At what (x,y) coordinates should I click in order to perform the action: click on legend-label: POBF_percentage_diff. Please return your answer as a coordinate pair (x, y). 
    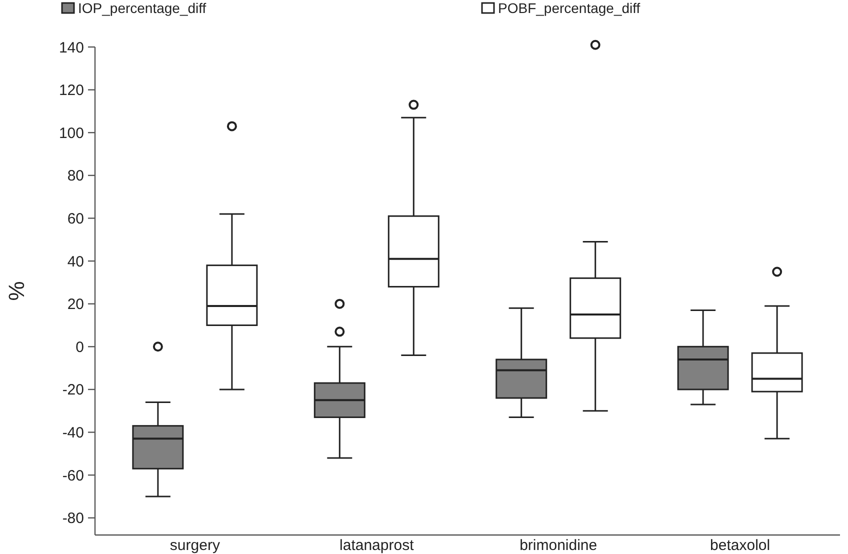
    Looking at the image, I should click on (569, 8).